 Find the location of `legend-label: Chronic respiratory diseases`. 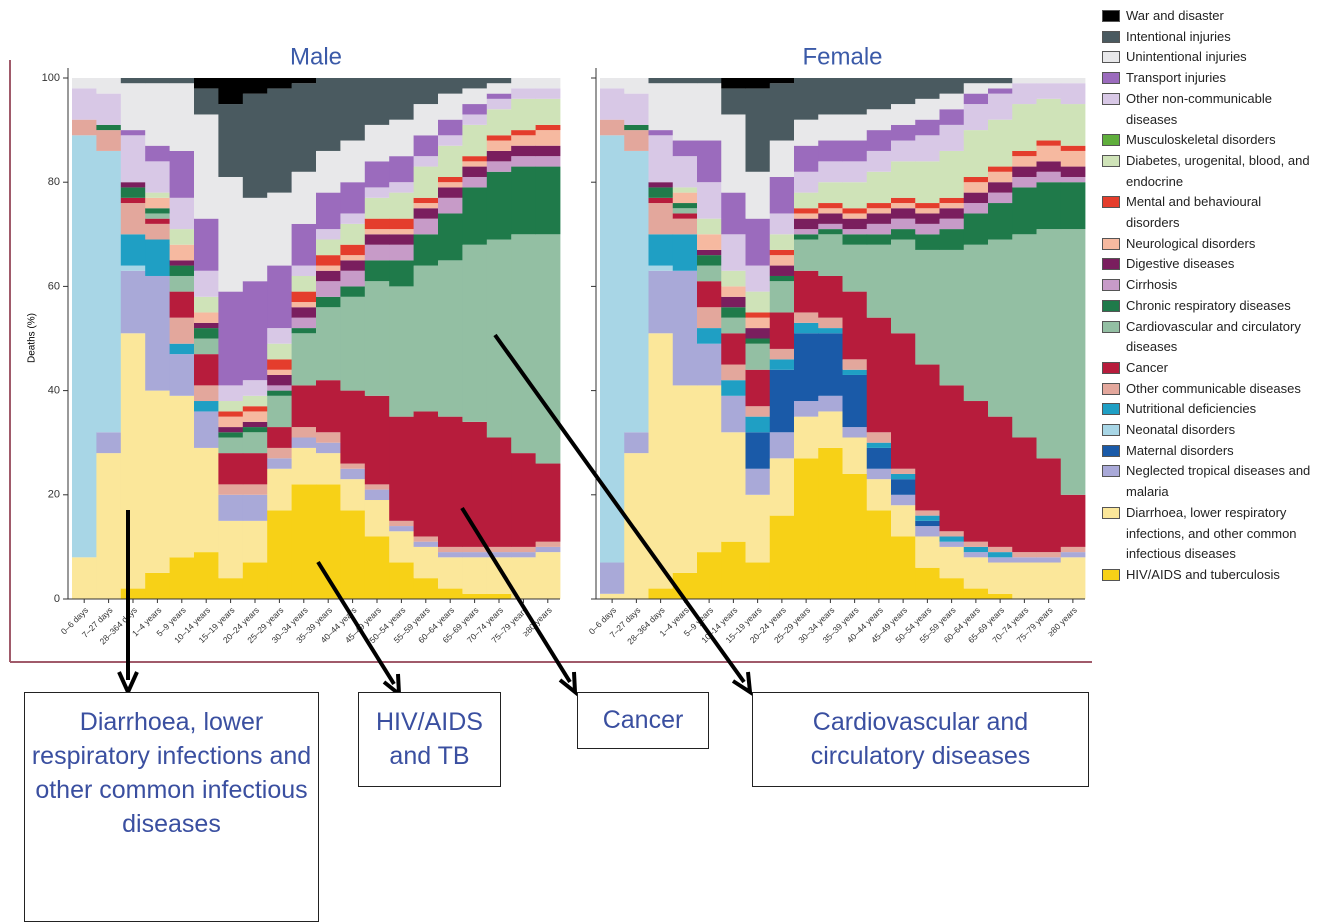

legend-label: Chronic respiratory diseases is located at coordinates (1208, 305).